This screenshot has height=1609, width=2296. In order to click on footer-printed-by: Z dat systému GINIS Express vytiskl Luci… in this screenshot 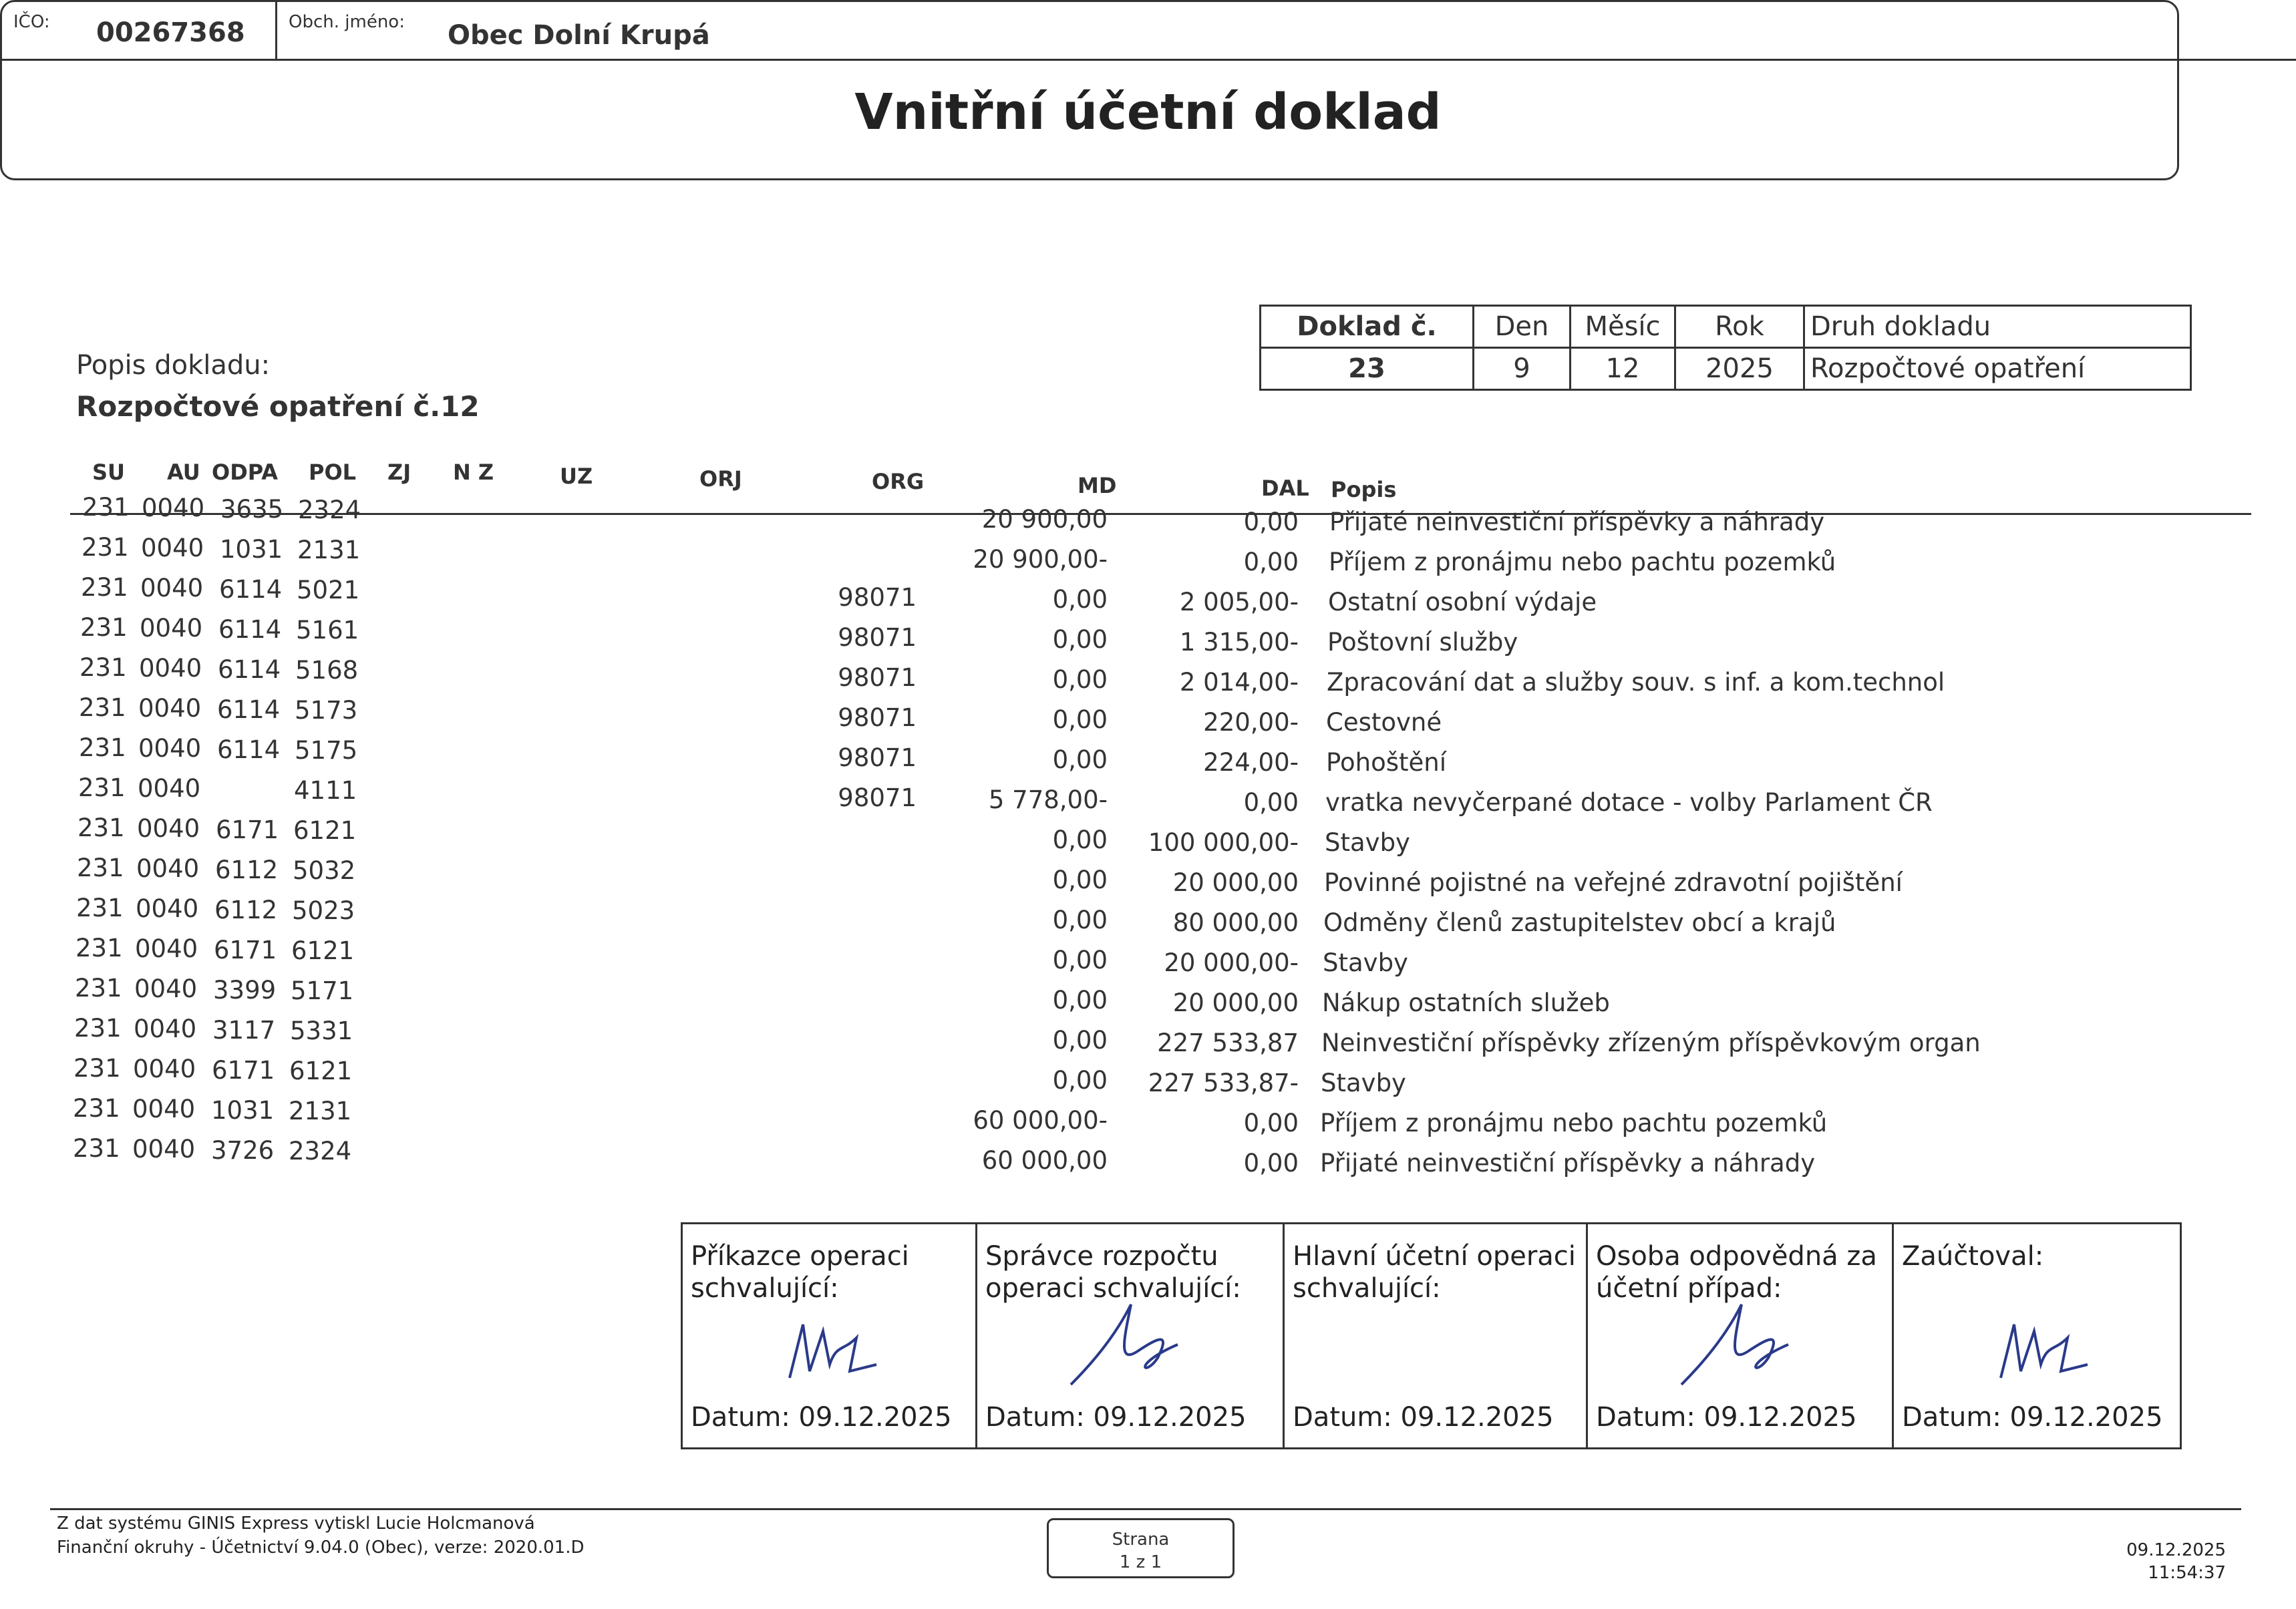, I will do `click(296, 1523)`.